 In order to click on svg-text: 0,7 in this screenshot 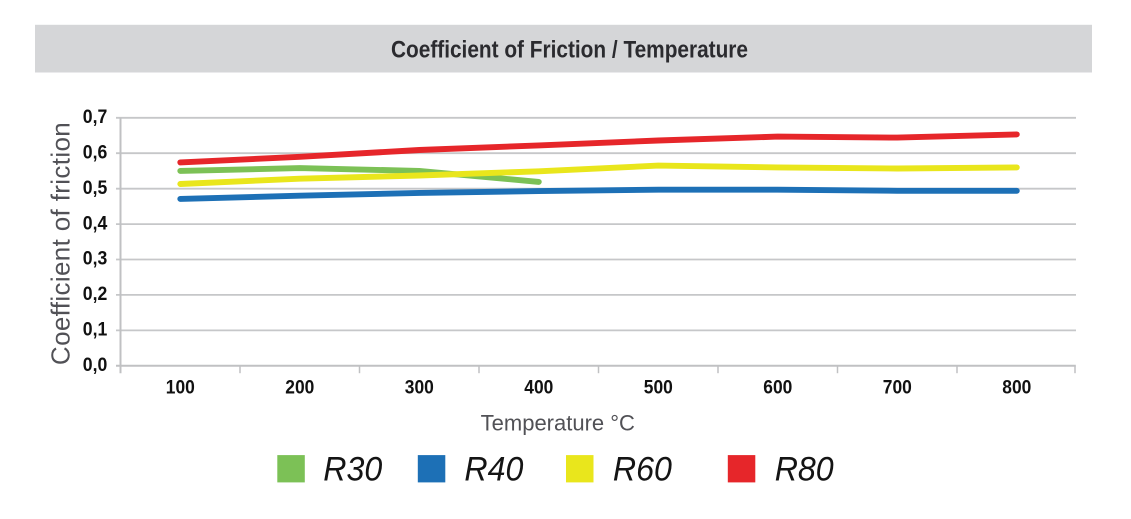, I will do `click(95, 117)`.